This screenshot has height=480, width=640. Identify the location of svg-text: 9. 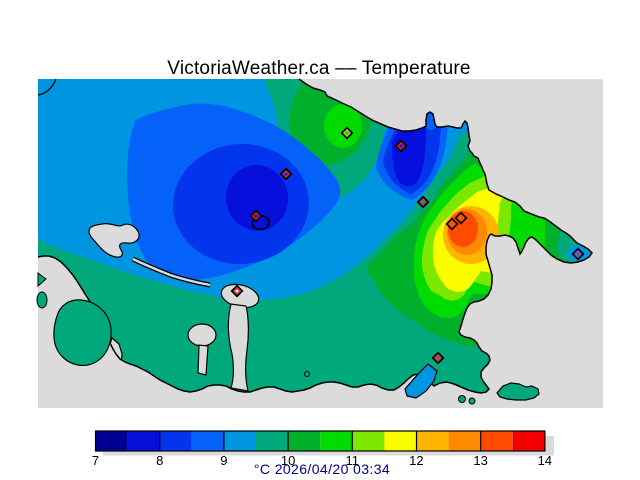
(223, 460).